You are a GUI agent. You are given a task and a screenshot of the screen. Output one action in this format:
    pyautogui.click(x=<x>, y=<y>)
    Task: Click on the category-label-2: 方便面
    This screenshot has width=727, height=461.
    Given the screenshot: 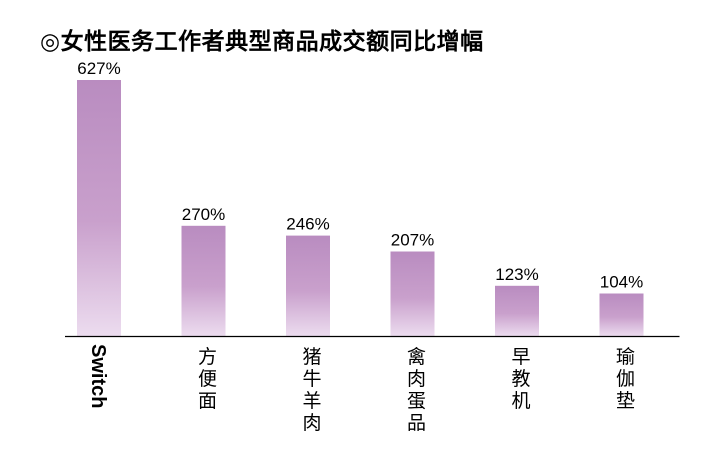 What is the action you would take?
    pyautogui.click(x=207, y=379)
    